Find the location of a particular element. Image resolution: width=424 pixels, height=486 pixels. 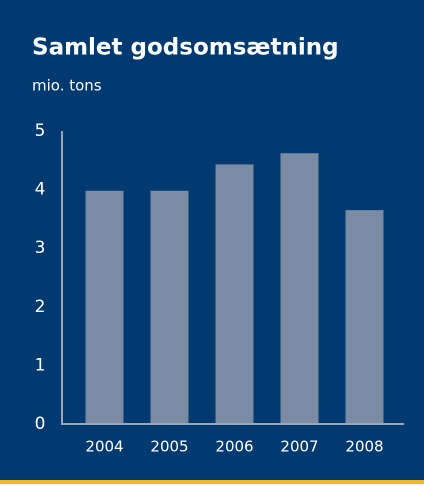

y-tick-label: 1 is located at coordinates (40, 365).